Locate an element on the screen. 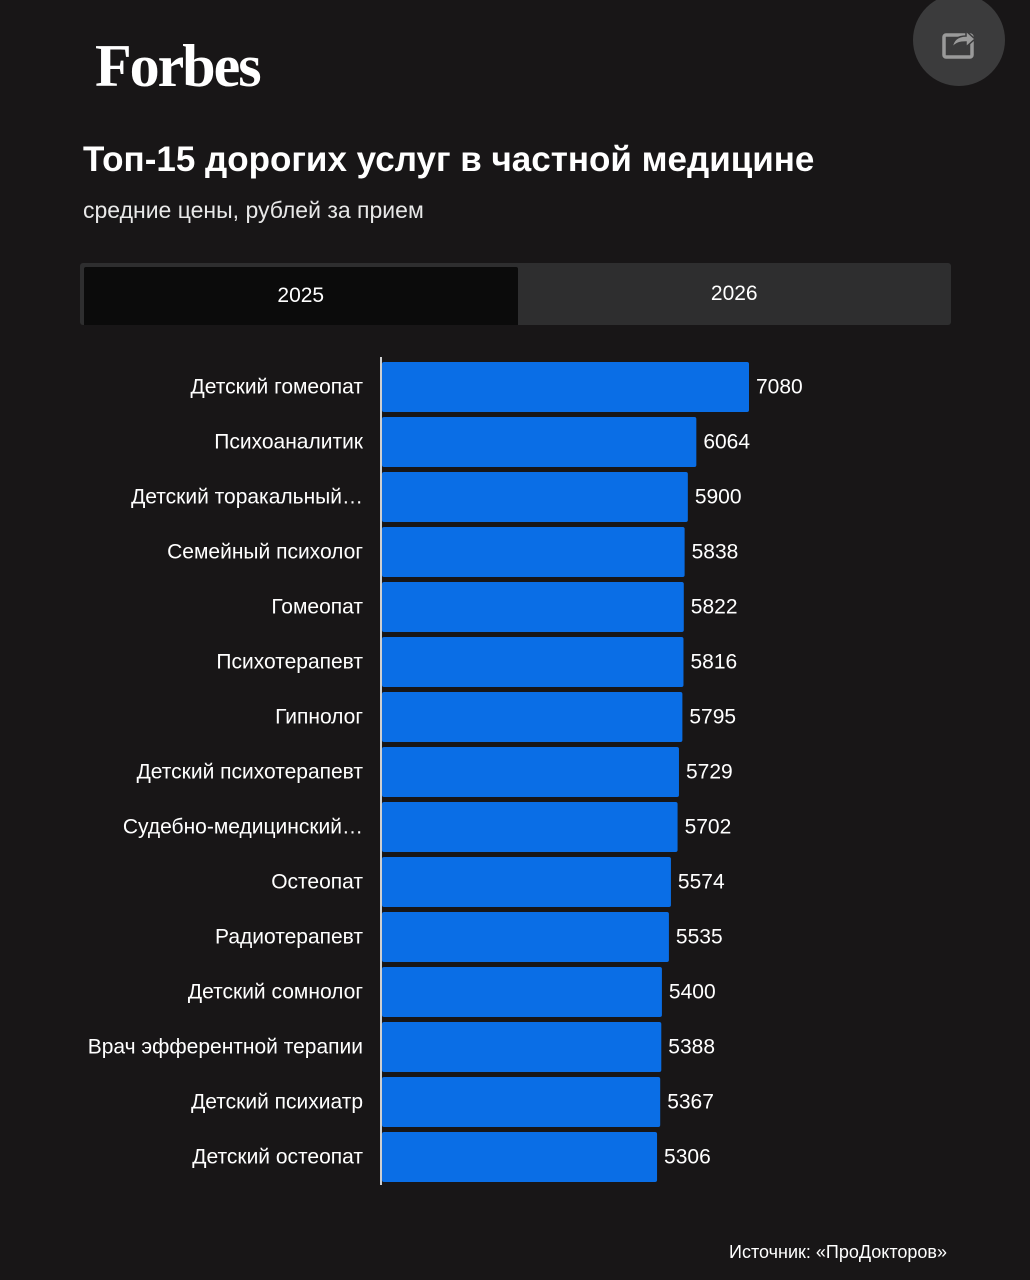 Image resolution: width=1030 pixels, height=1280 pixels. category-label: Психотерапевт is located at coordinates (289, 662).